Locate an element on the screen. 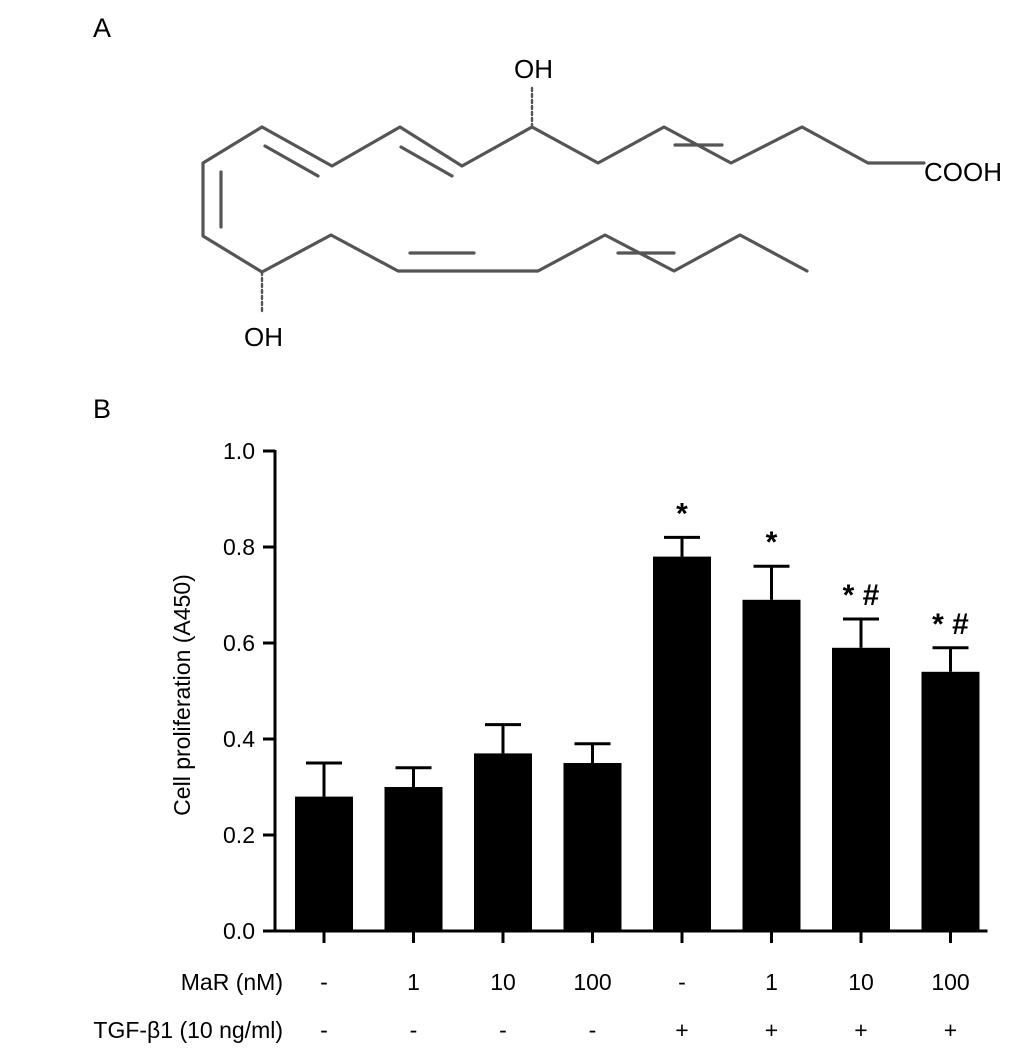 This screenshot has height=1059, width=1031. oh-bottom-label: OH is located at coordinates (263, 337).